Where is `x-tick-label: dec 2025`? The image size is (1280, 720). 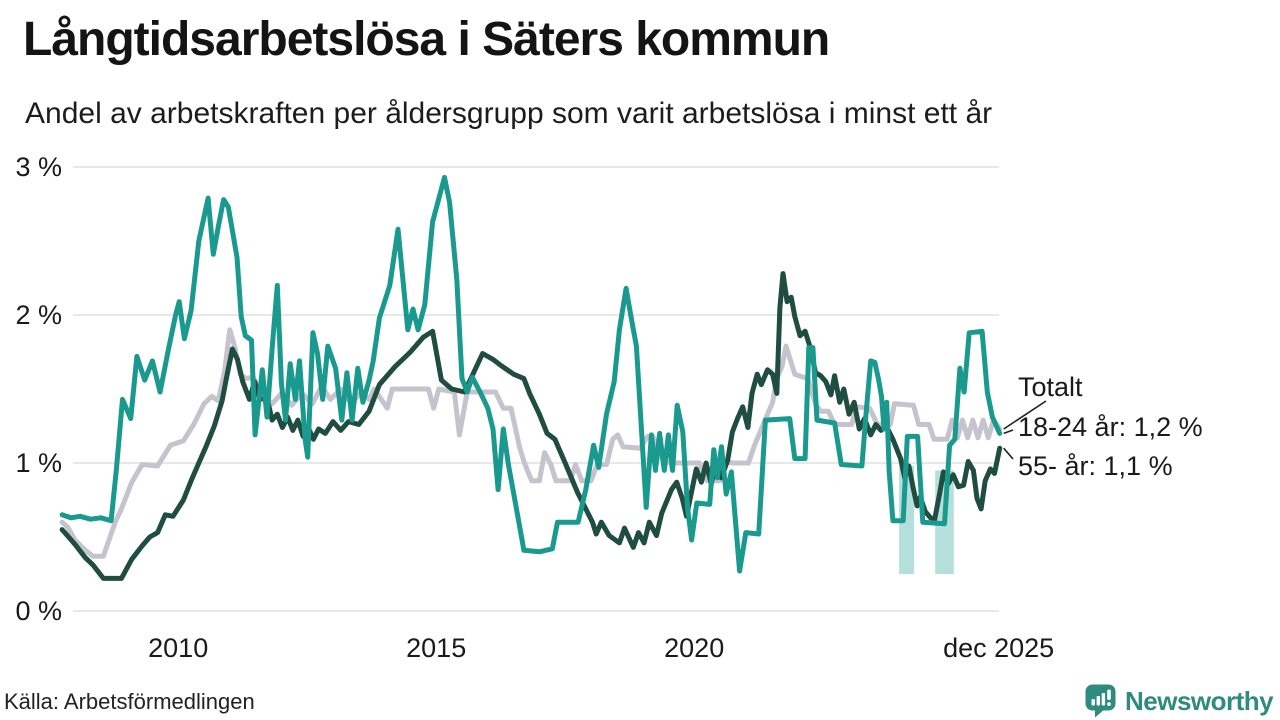 x-tick-label: dec 2025 is located at coordinates (999, 648).